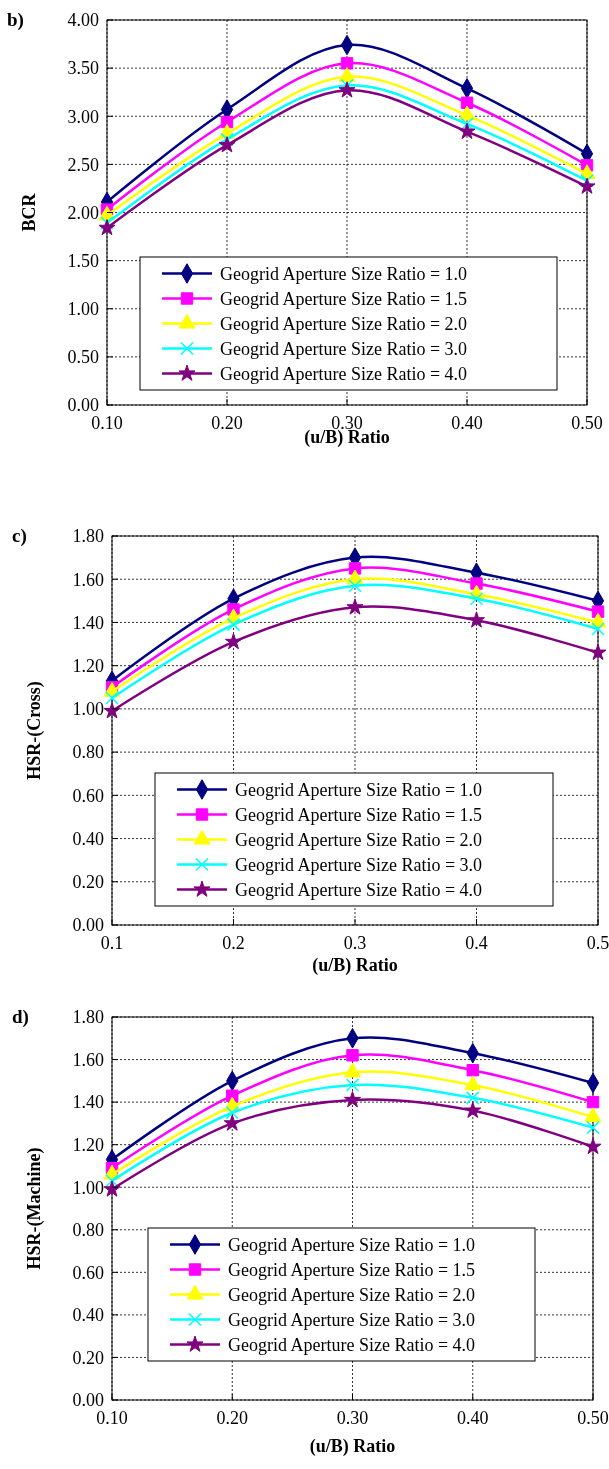 The height and width of the screenshot is (1469, 609). Describe the element at coordinates (83, 164) in the screenshot. I see `y-tick-label: 2.50` at that location.